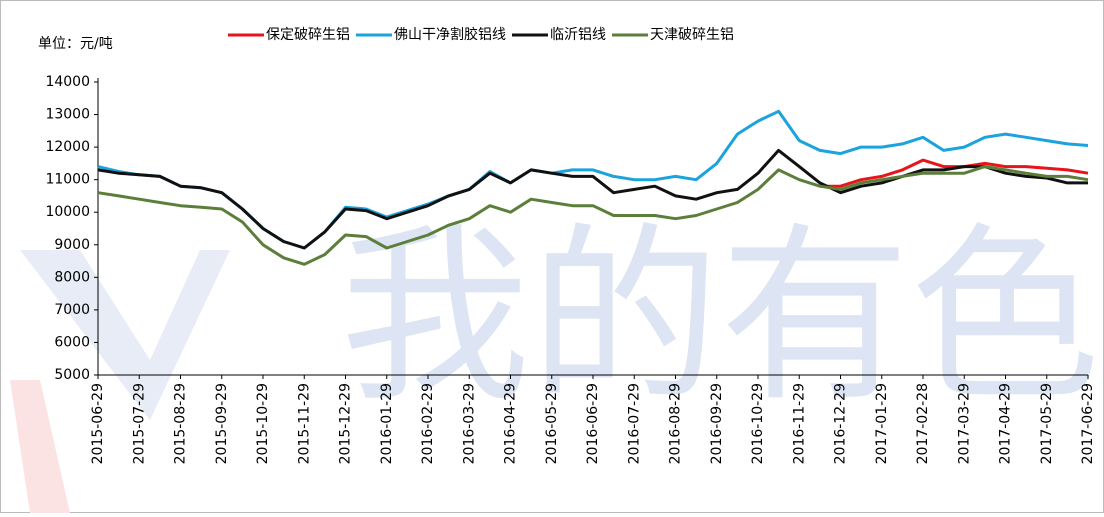 The image size is (1104, 517). I want to click on x-tick-label: 2015-08-29, so click(181, 423).